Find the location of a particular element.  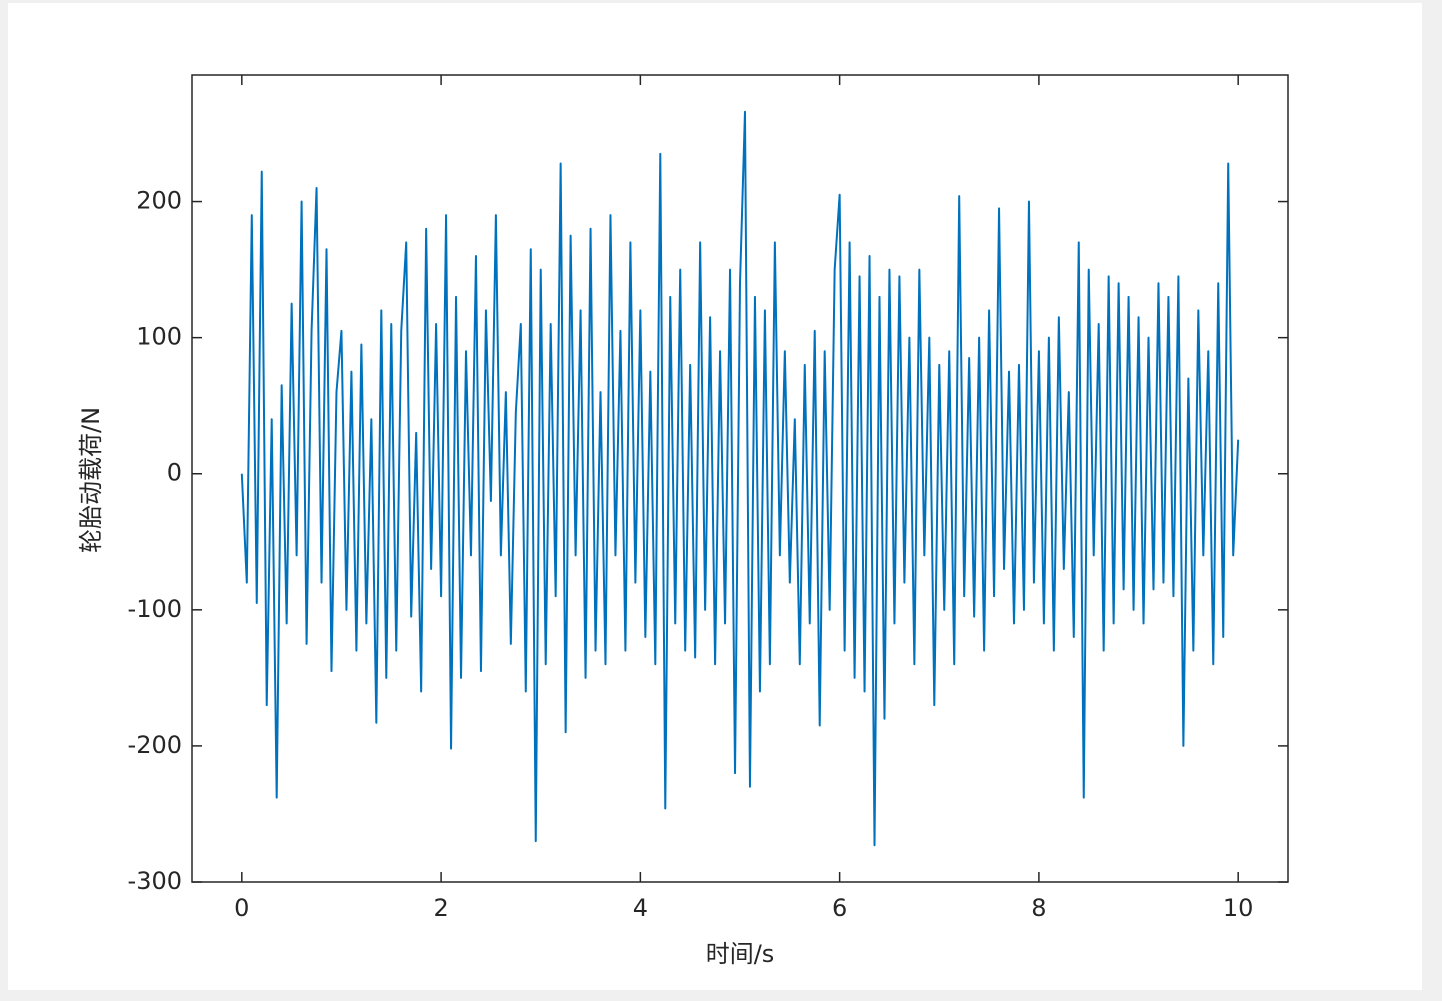

y-tick-label: 0 is located at coordinates (174, 473).